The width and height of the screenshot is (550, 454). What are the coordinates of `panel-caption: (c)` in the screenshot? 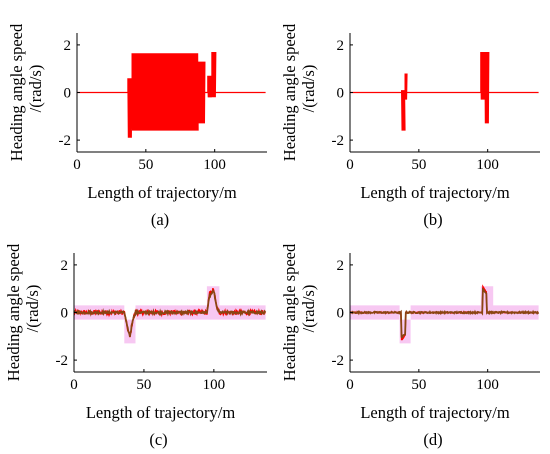 It's located at (158, 439).